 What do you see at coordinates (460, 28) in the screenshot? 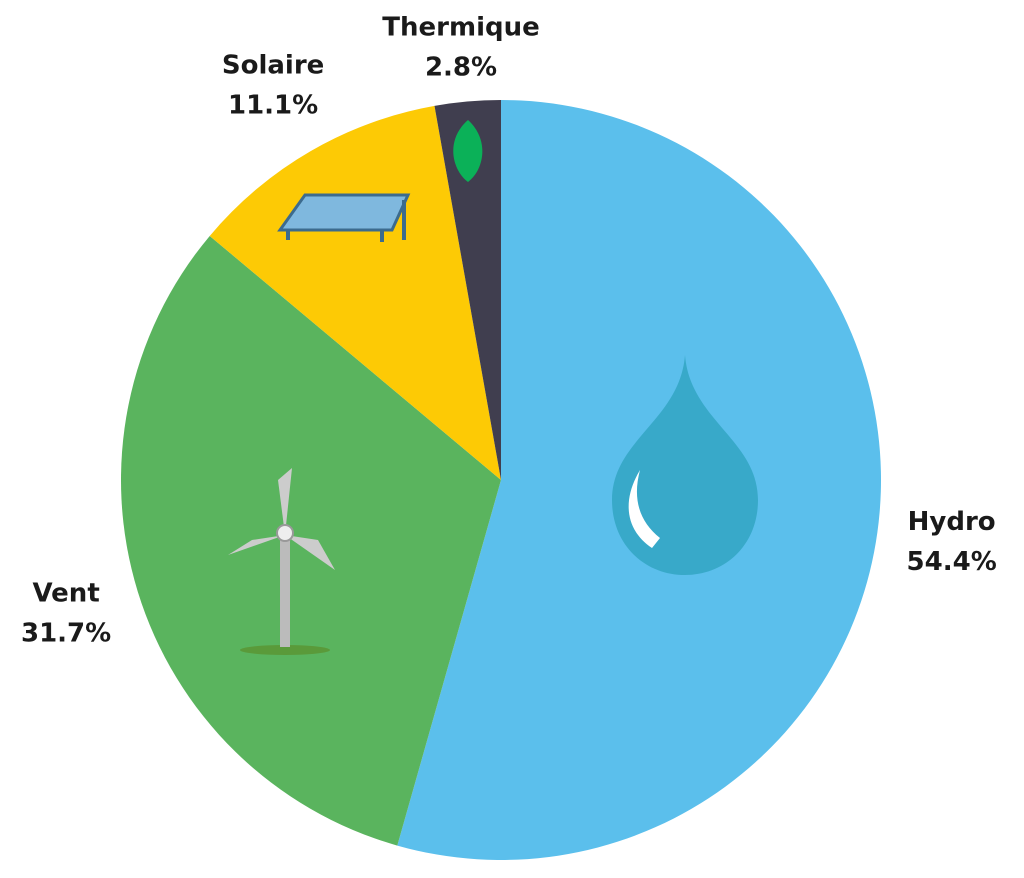
I see `slice-label: Thermique` at bounding box center [460, 28].